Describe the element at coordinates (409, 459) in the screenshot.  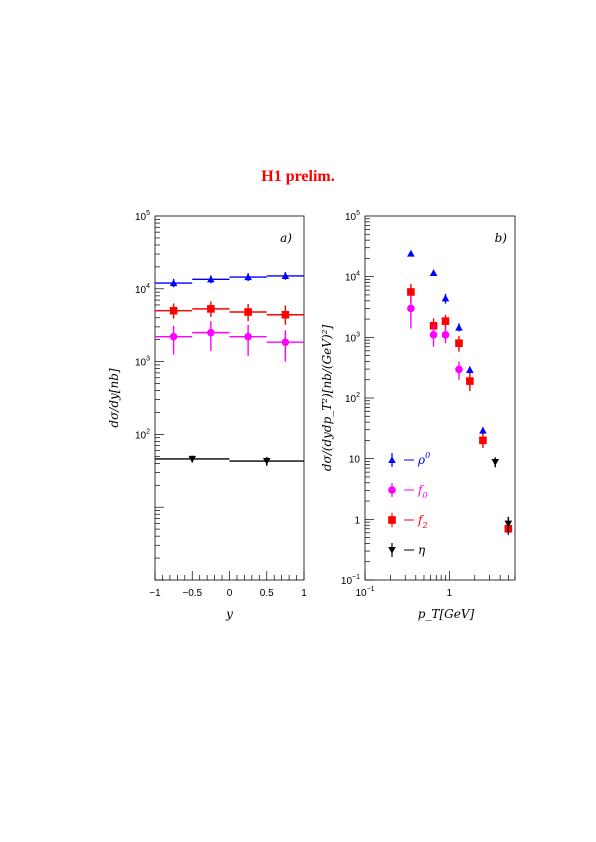
I see `legend-item-rho0: ρ0` at that location.